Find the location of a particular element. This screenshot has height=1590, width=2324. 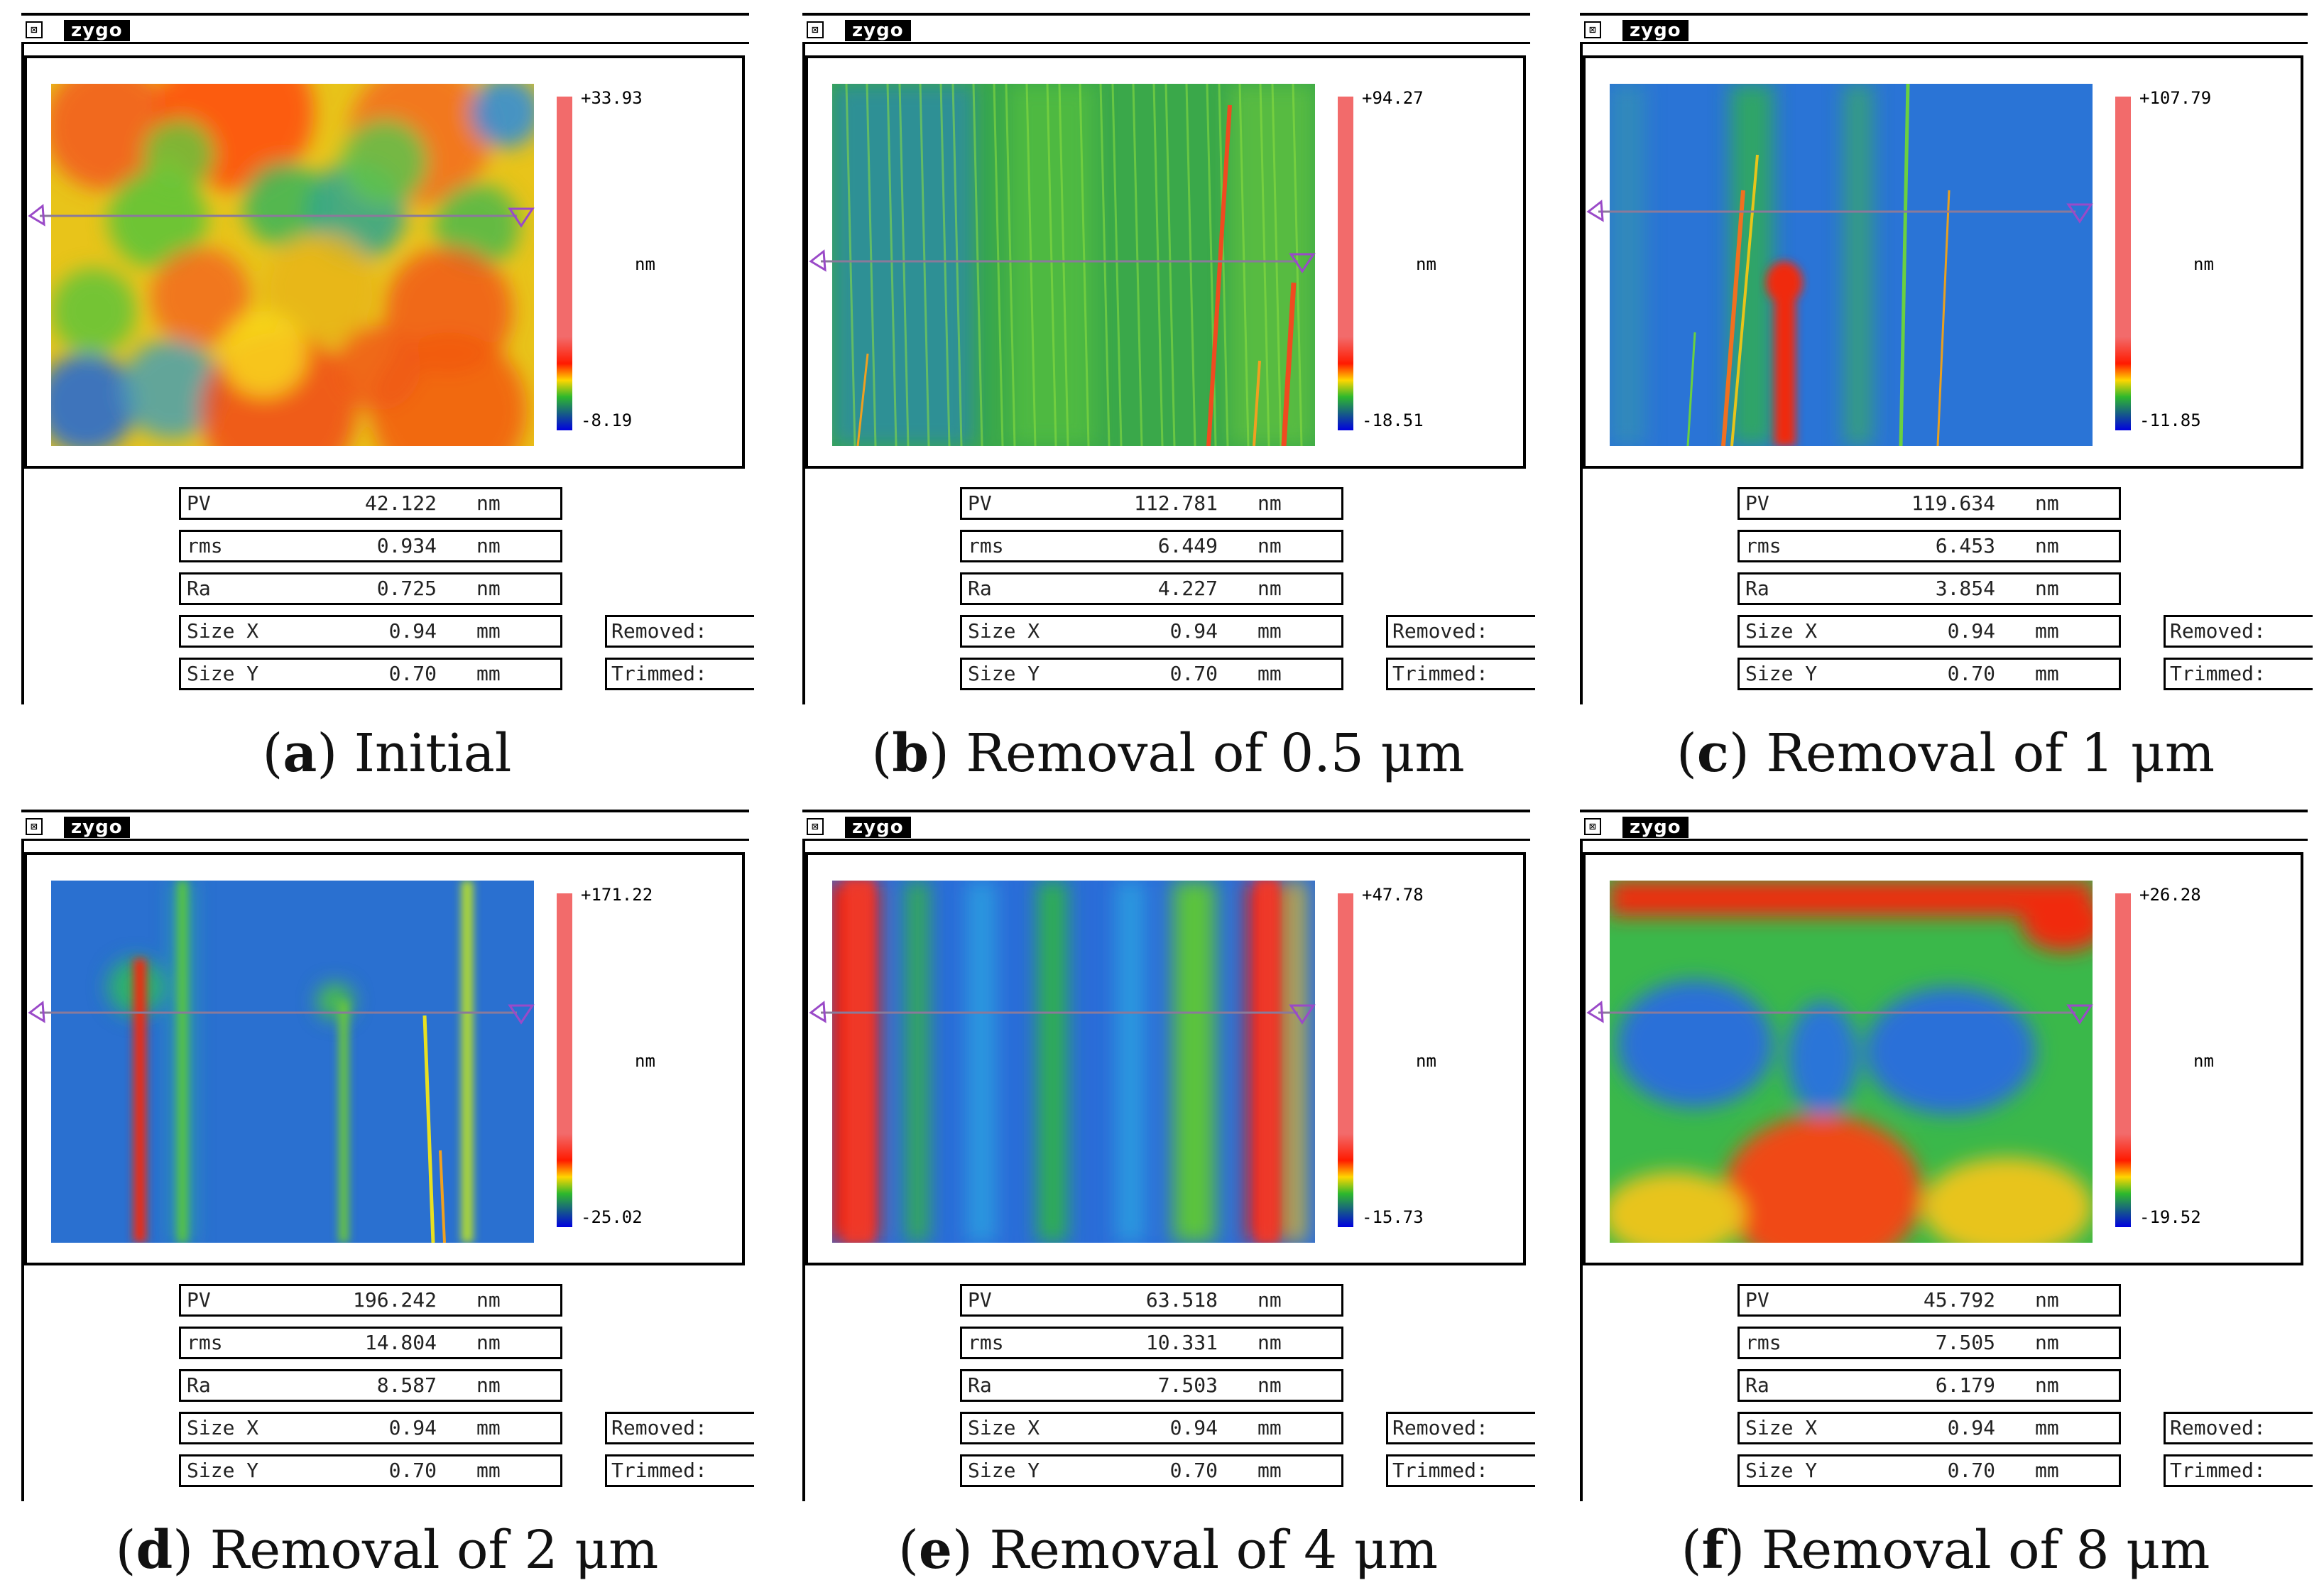

scale-min-label: -15.73 is located at coordinates (1393, 1217).